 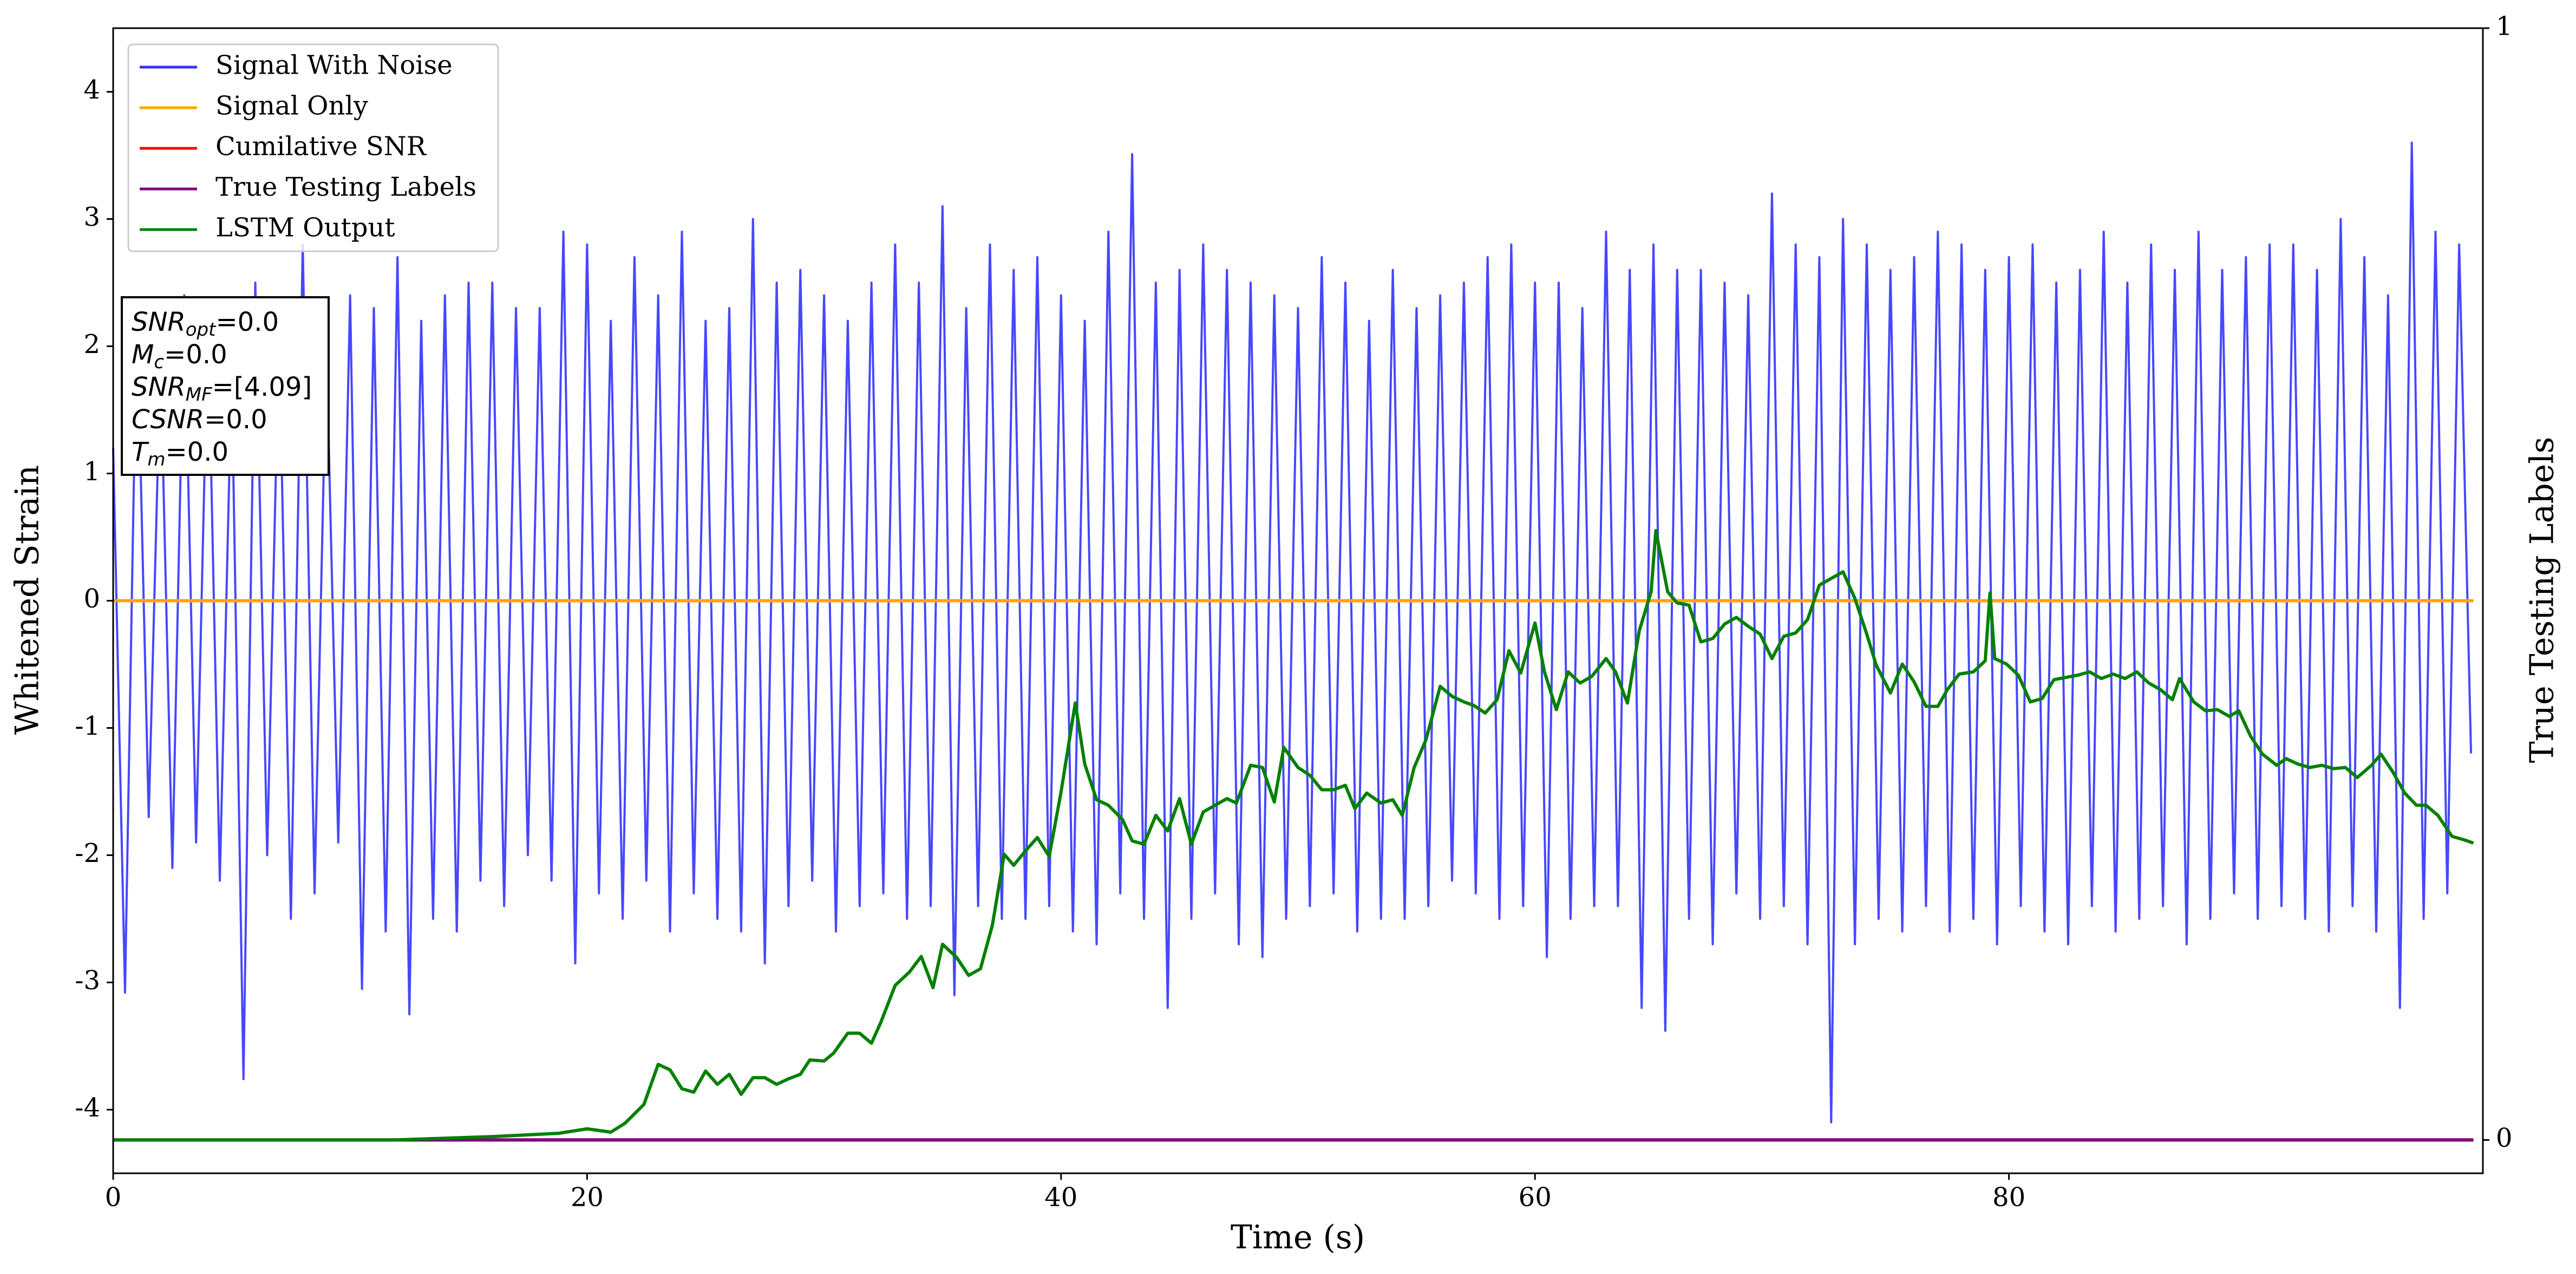 What do you see at coordinates (113, 1197) in the screenshot?
I see `x-tick-label: 0` at bounding box center [113, 1197].